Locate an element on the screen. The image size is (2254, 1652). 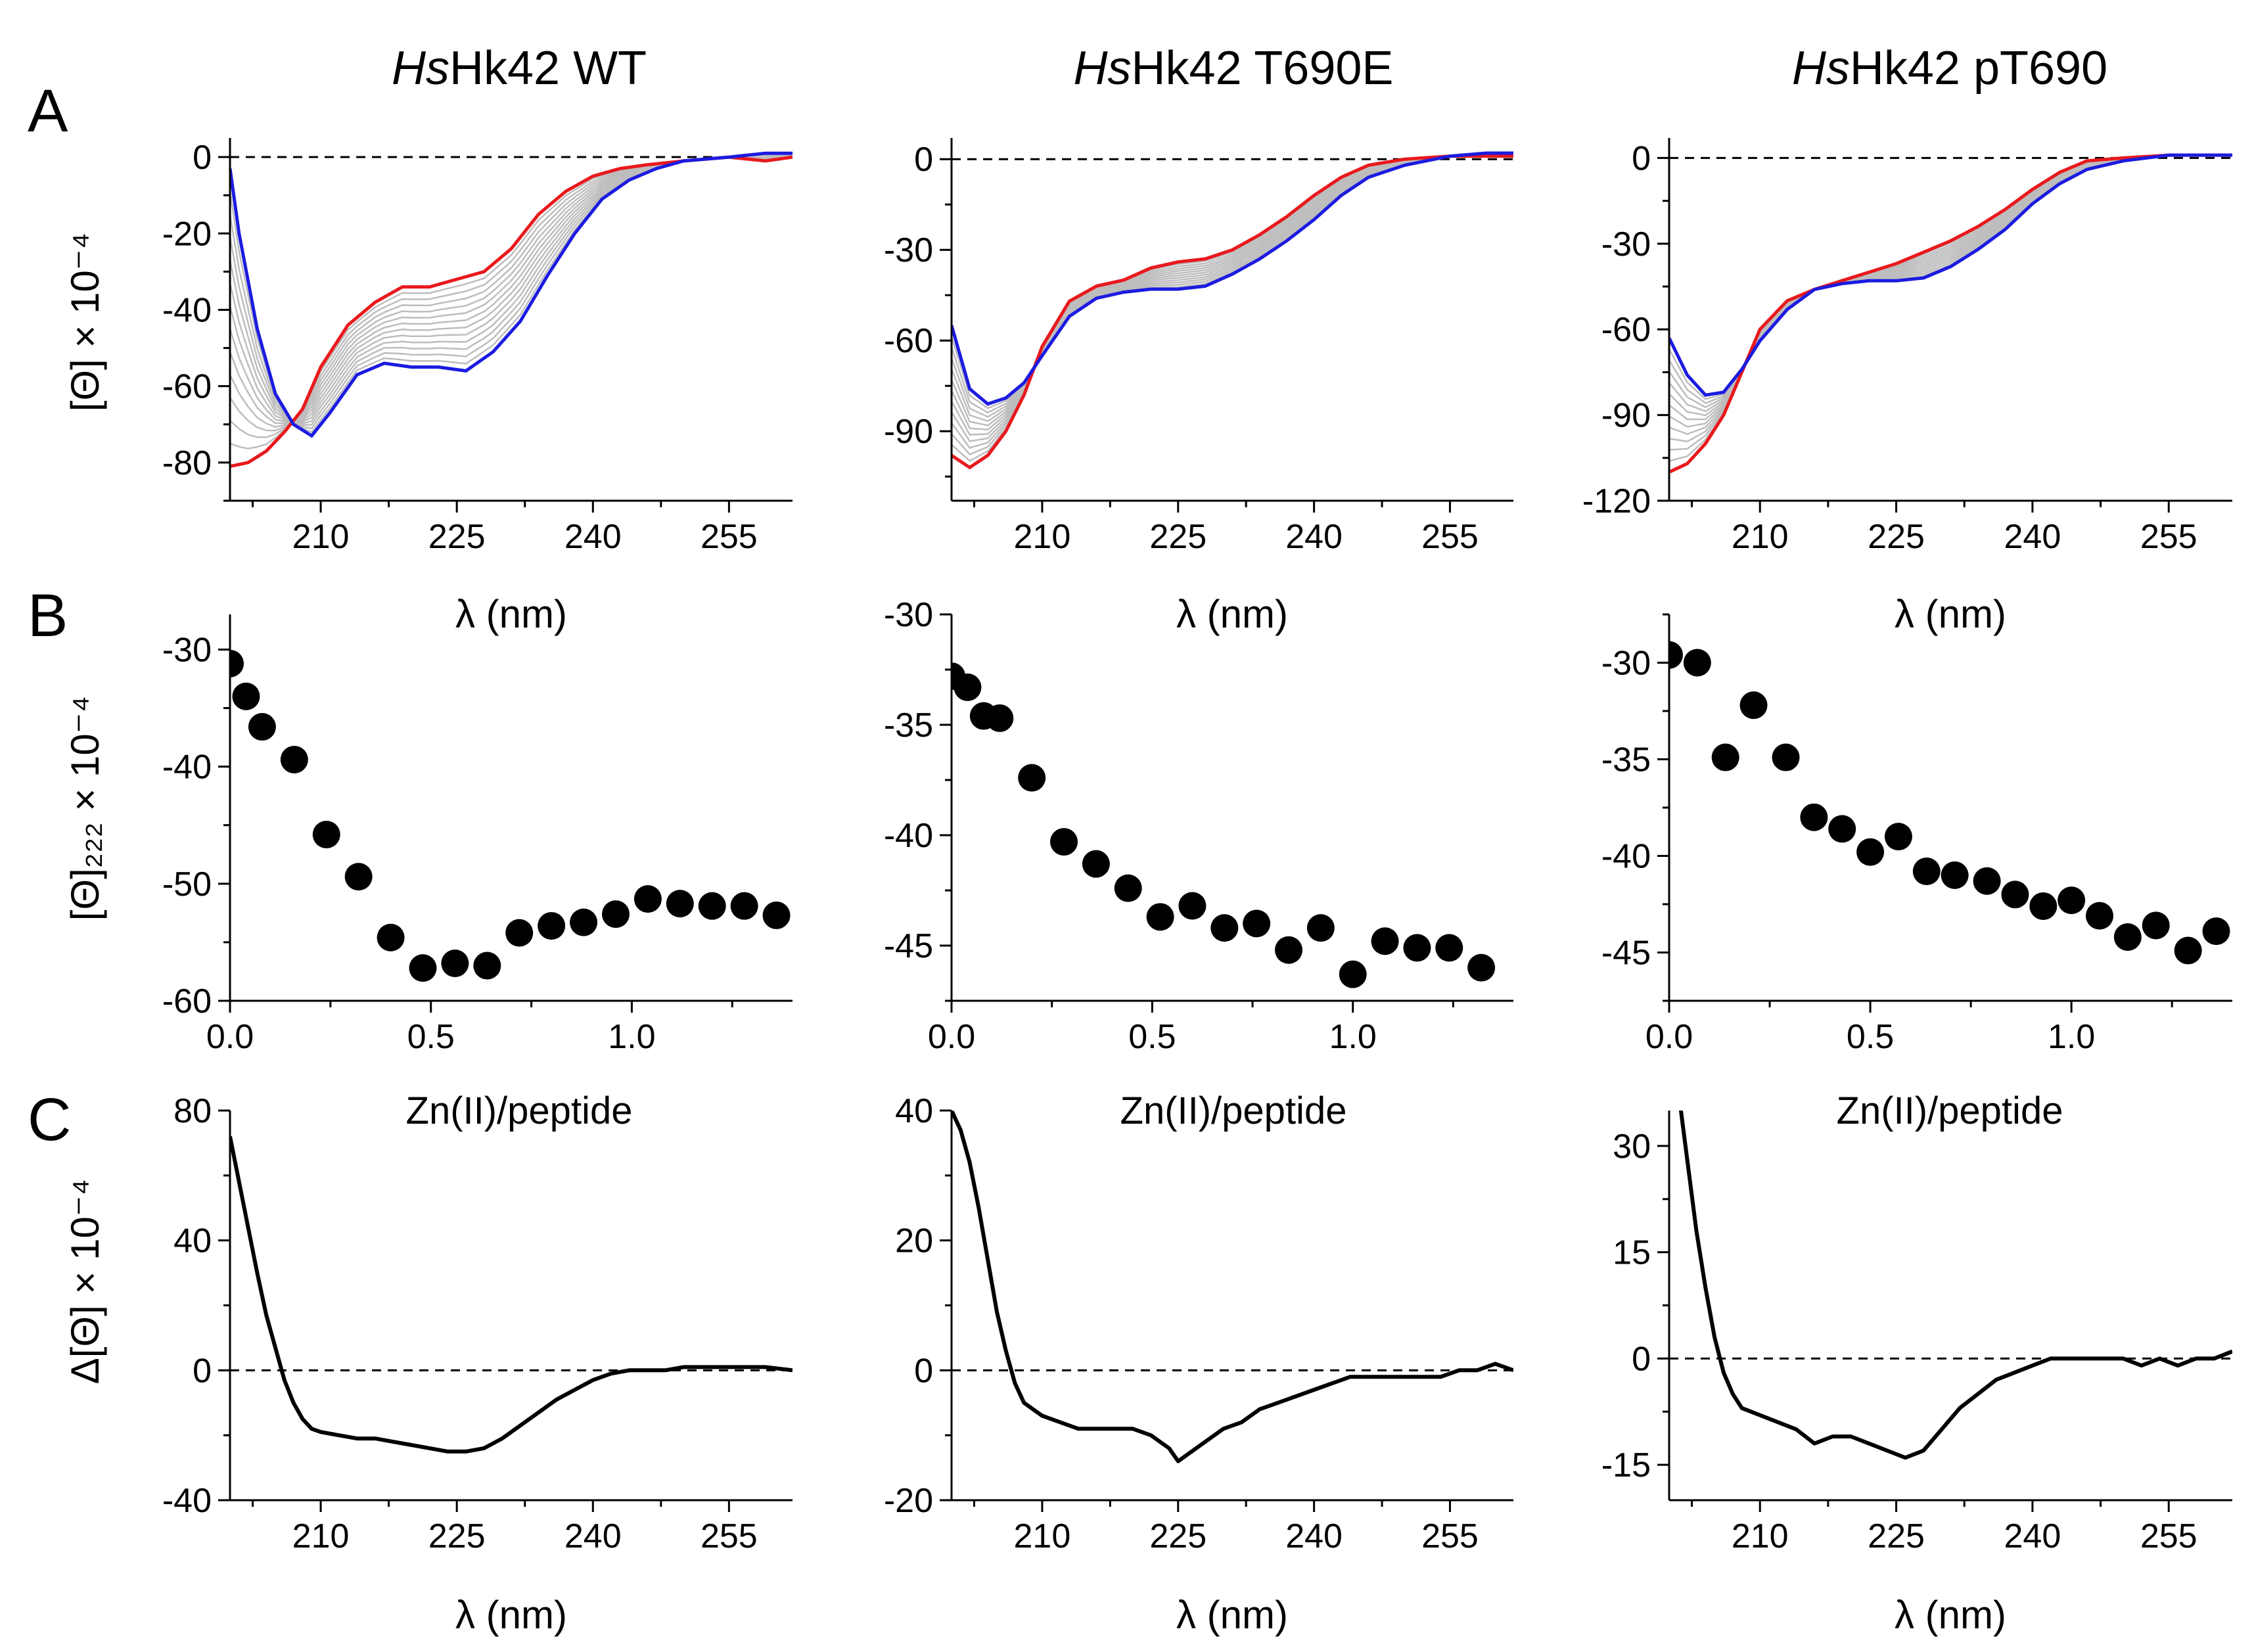
chart-B3: 0.0 0.5 1.0 -30 -35 -40 -45 is located at coordinates (1916, 834).